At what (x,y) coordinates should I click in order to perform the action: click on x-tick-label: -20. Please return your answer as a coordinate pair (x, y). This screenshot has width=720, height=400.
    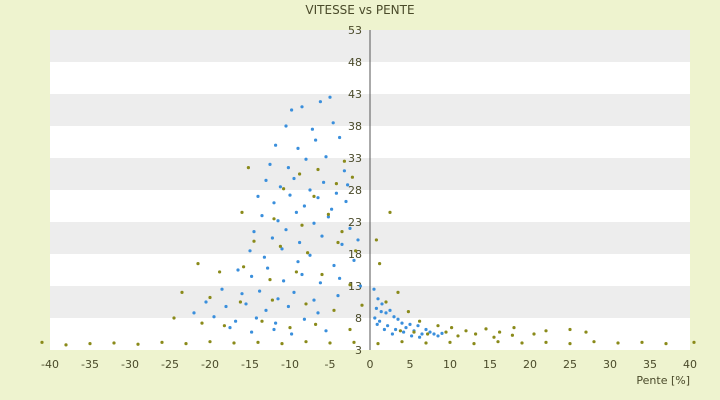
    Looking at the image, I should click on (210, 364).